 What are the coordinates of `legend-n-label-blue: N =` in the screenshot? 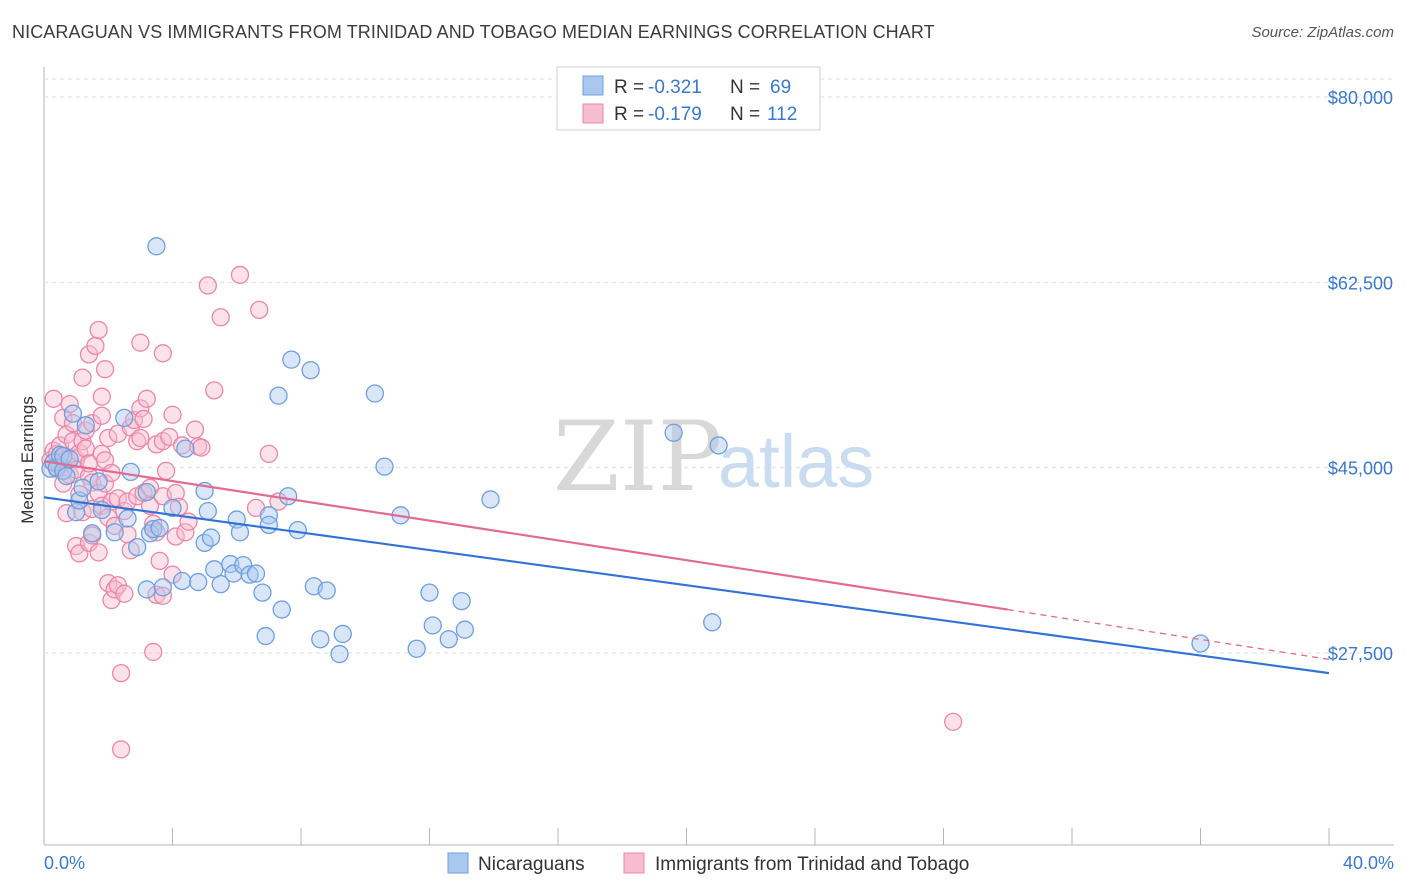 It's located at (745, 87).